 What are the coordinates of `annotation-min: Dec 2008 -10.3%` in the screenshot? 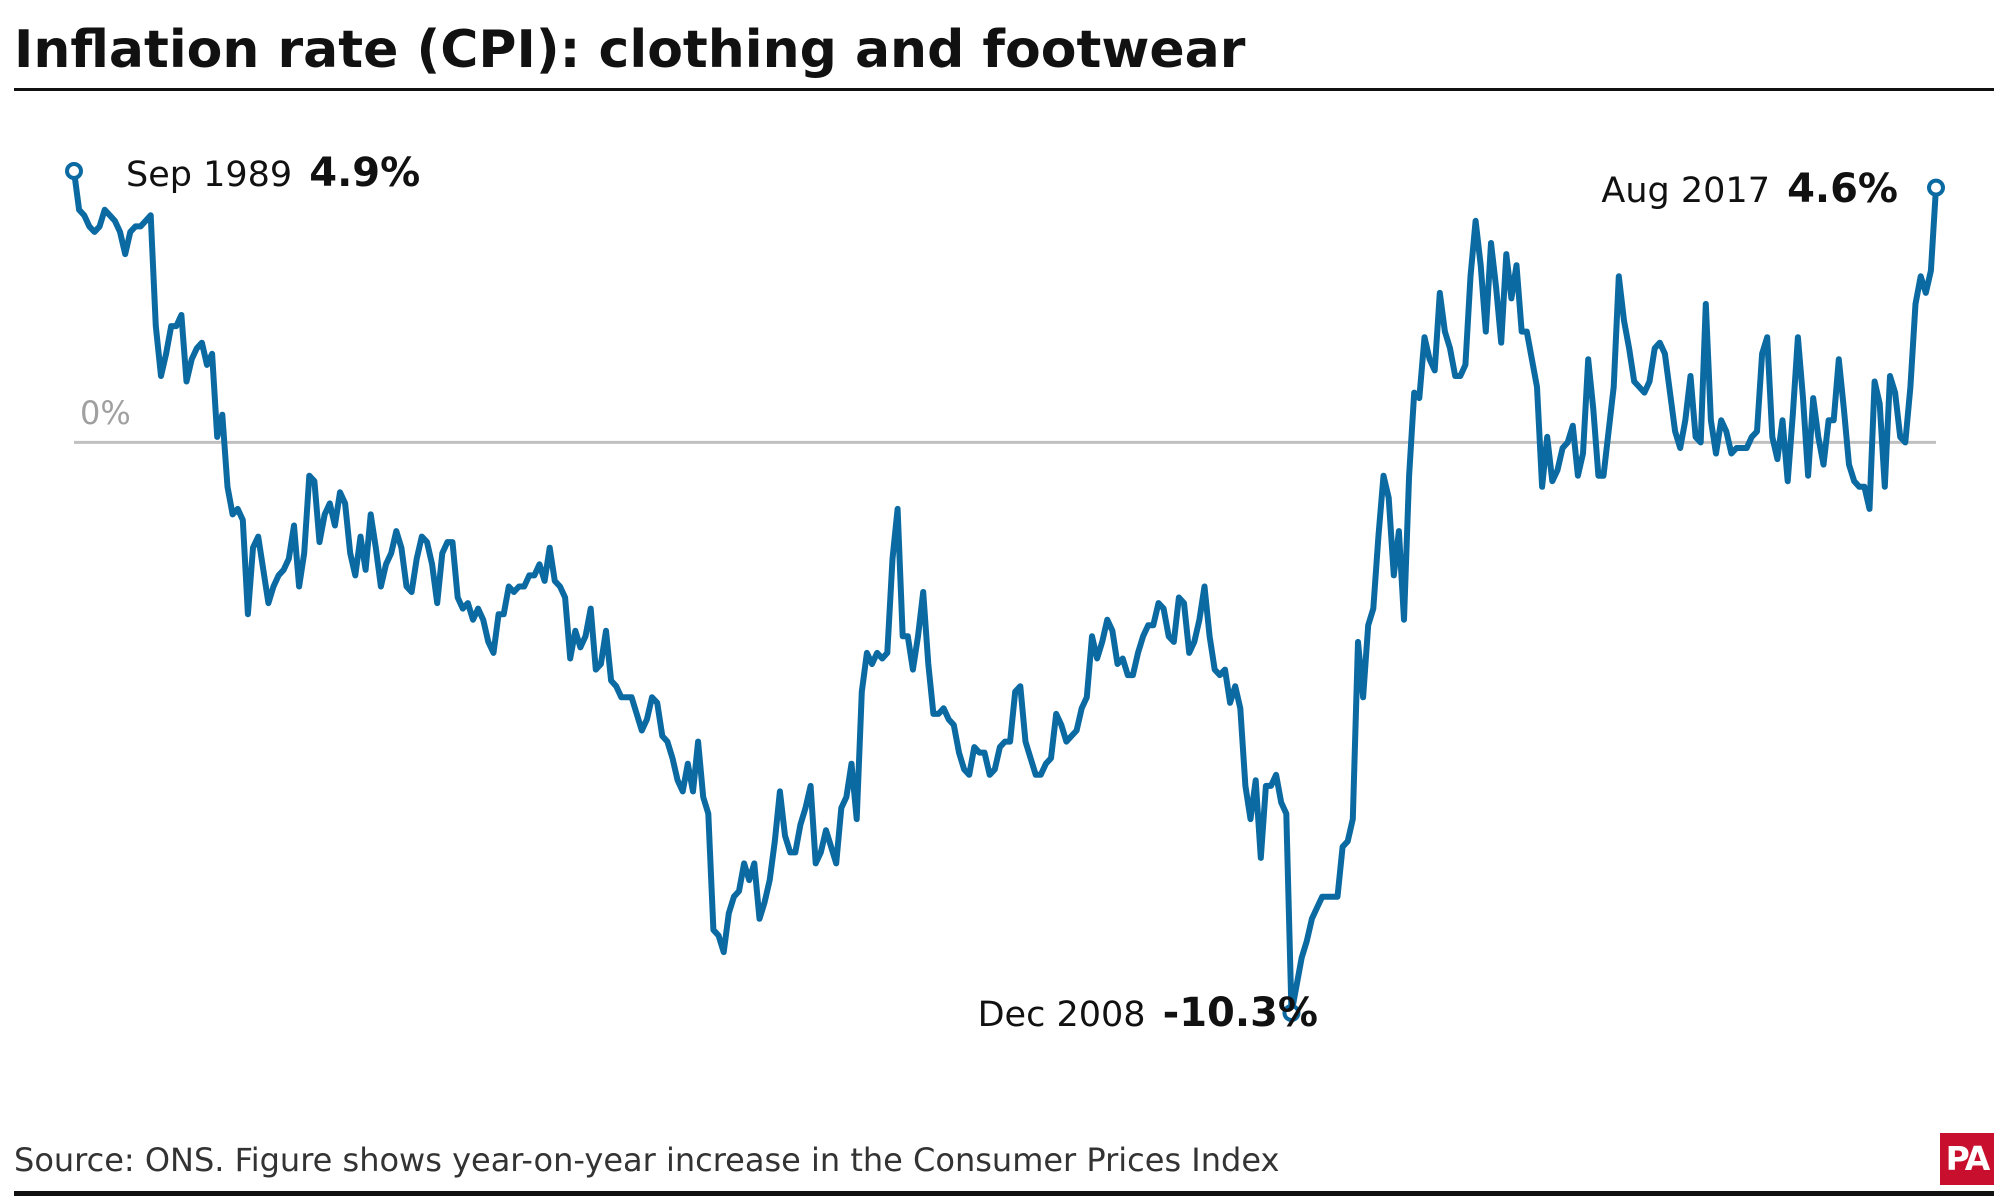 It's located at (1148, 1013).